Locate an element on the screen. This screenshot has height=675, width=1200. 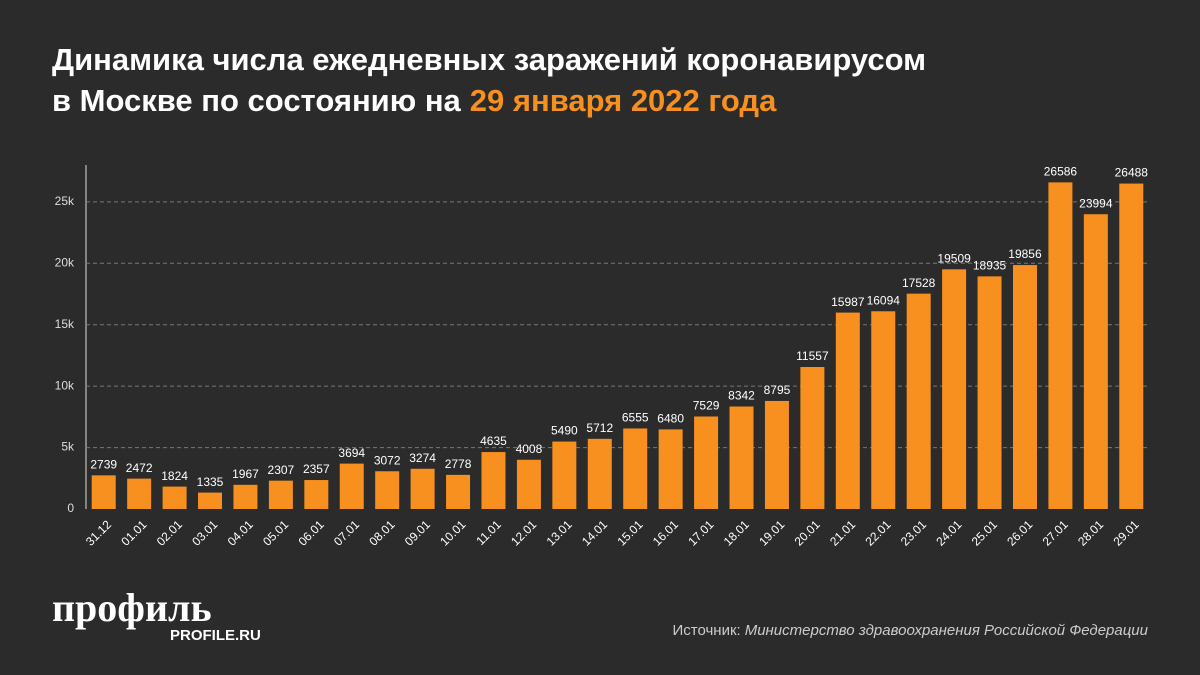
value-label: 26488 is located at coordinates (1132, 173).